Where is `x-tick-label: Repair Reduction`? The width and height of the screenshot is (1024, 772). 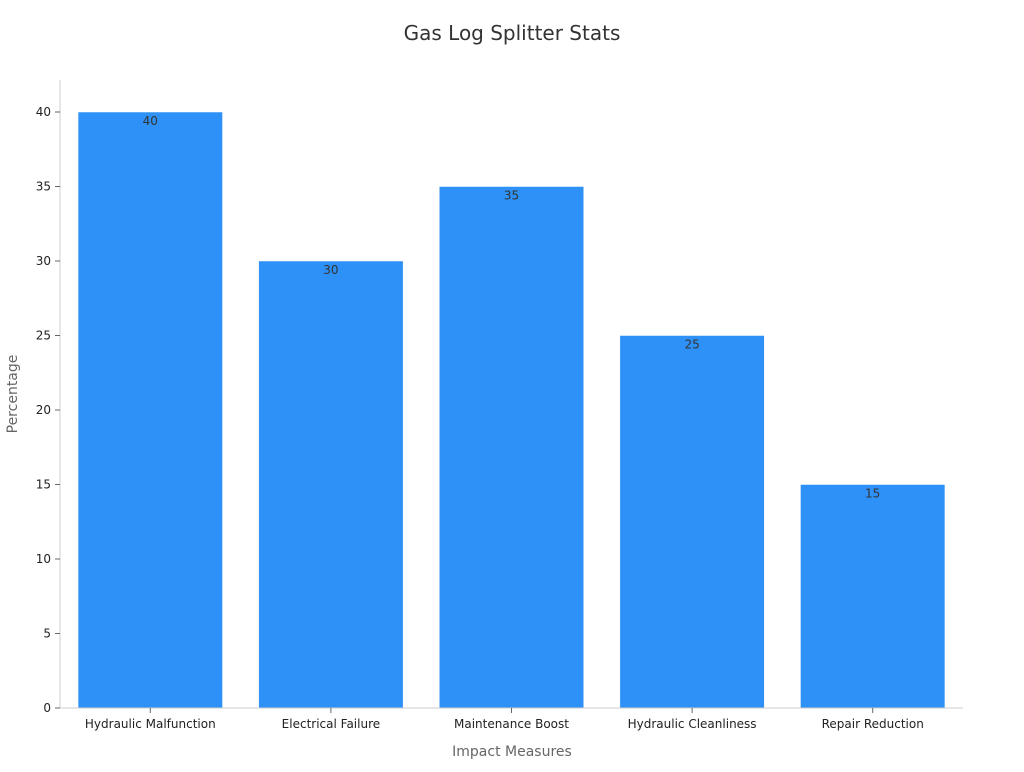
x-tick-label: Repair Reduction is located at coordinates (873, 724).